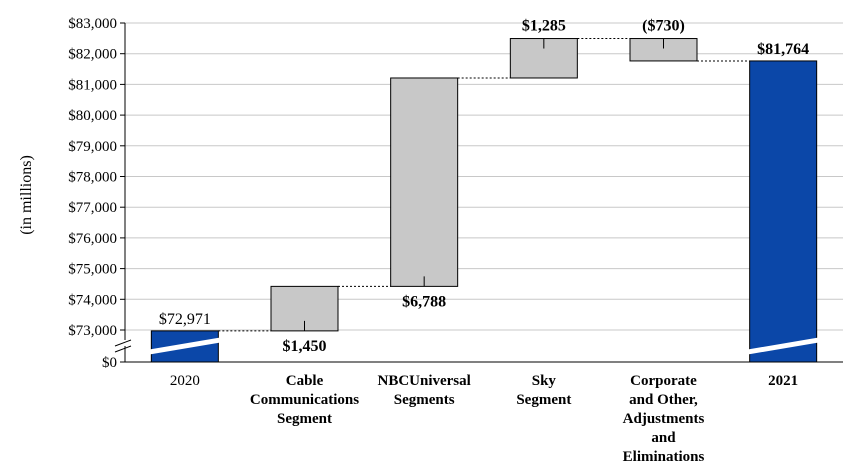  Describe the element at coordinates (423, 381) in the screenshot. I see `category-label-line: NBCUniversal` at that location.